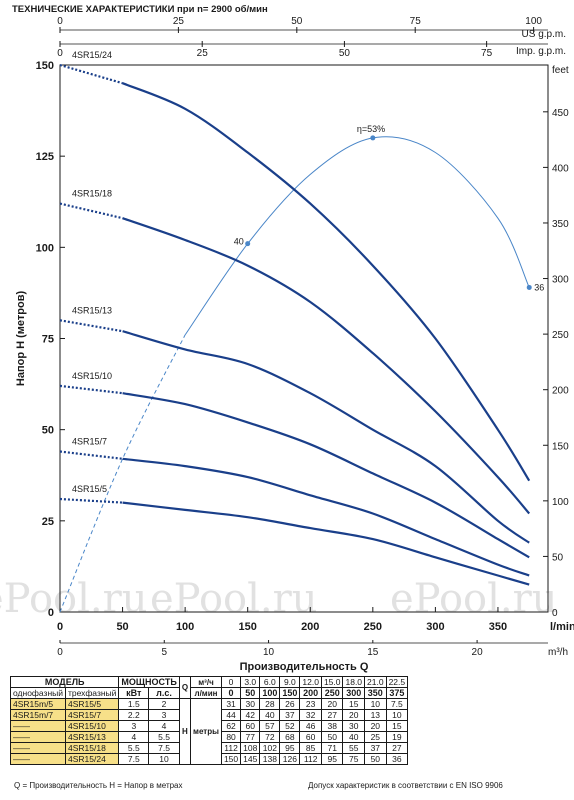 This screenshot has width=574, height=800. What do you see at coordinates (45, 66) in the screenshot?
I see `y-tick-label: 150` at bounding box center [45, 66].